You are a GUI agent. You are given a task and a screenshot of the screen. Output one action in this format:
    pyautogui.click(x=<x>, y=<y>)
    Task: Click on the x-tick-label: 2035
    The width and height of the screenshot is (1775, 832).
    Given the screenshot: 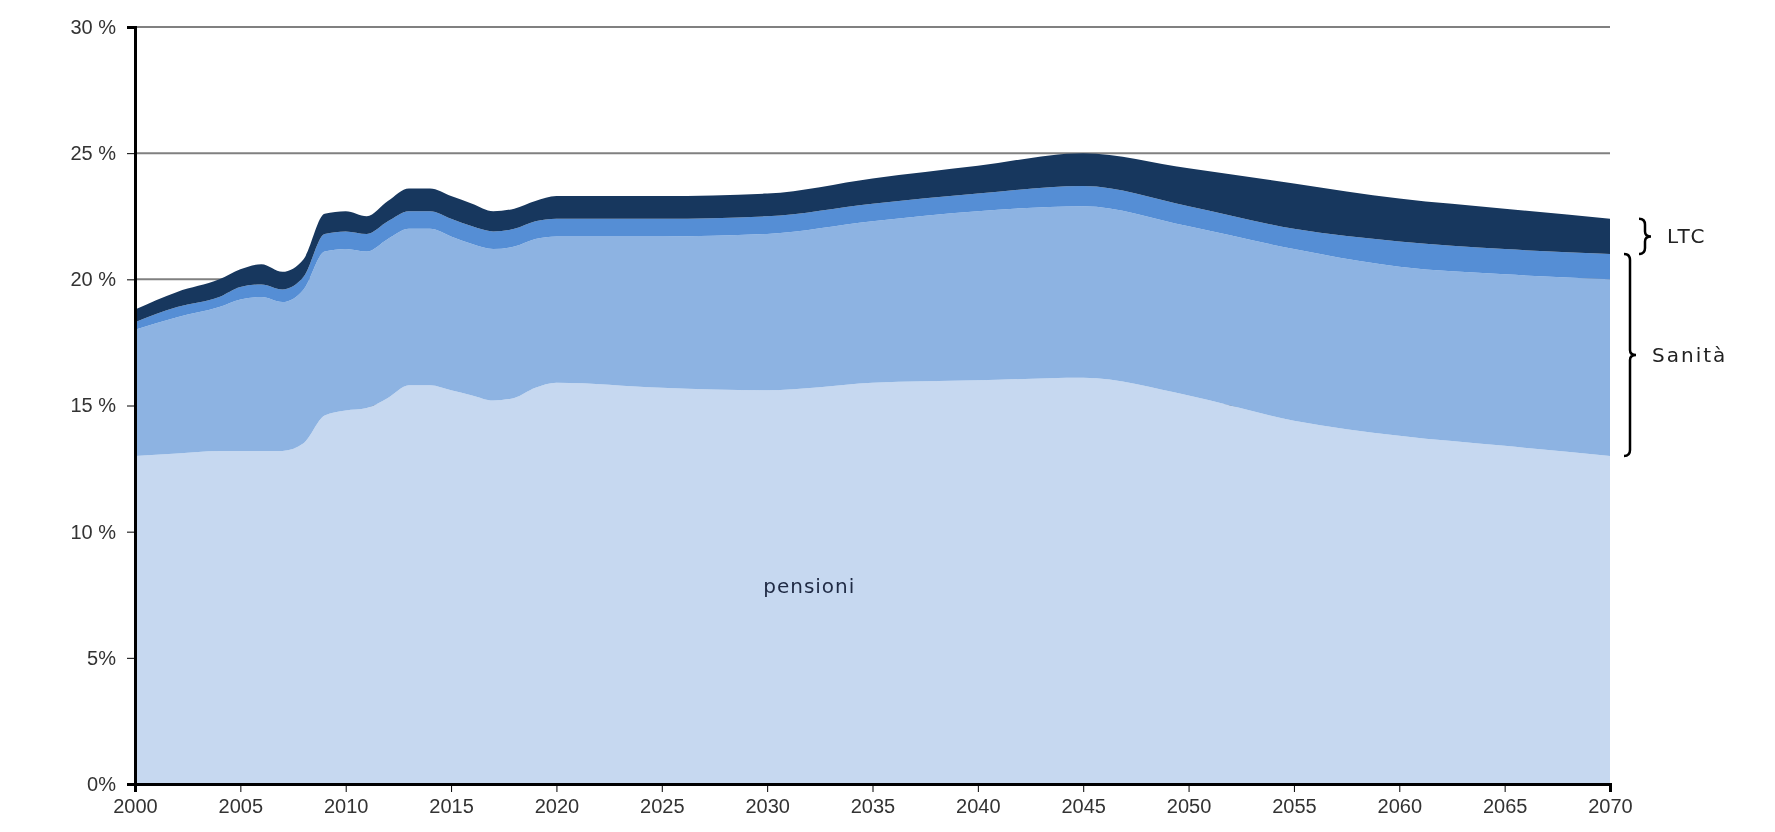 What is the action you would take?
    pyautogui.click(x=873, y=806)
    